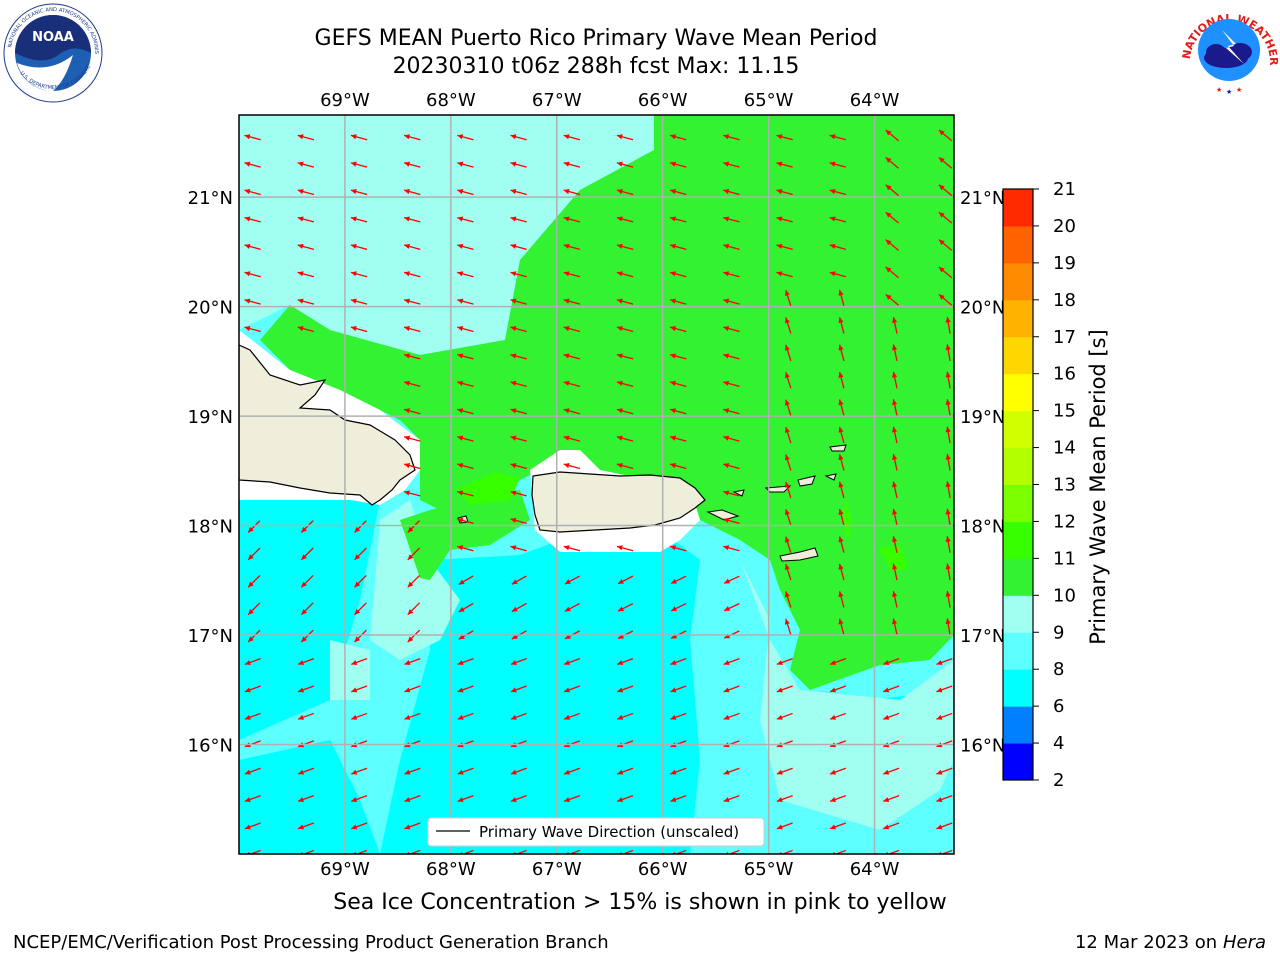 The image size is (1280, 960). Describe the element at coordinates (596, 66) in the screenshot. I see `chart-subtitle: 20230310 t06z 288h fcst Max: 11.15` at that location.